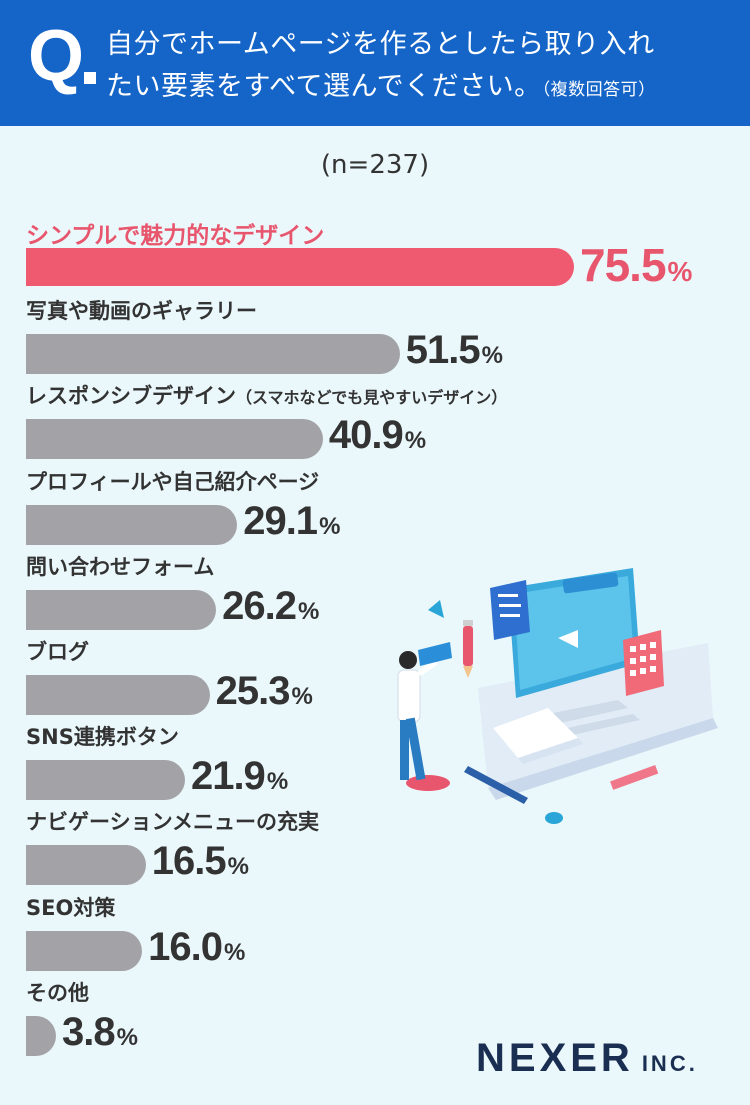 The image size is (750, 1105). I want to click on category-label-7: SNS連携ボタン, so click(102, 736).